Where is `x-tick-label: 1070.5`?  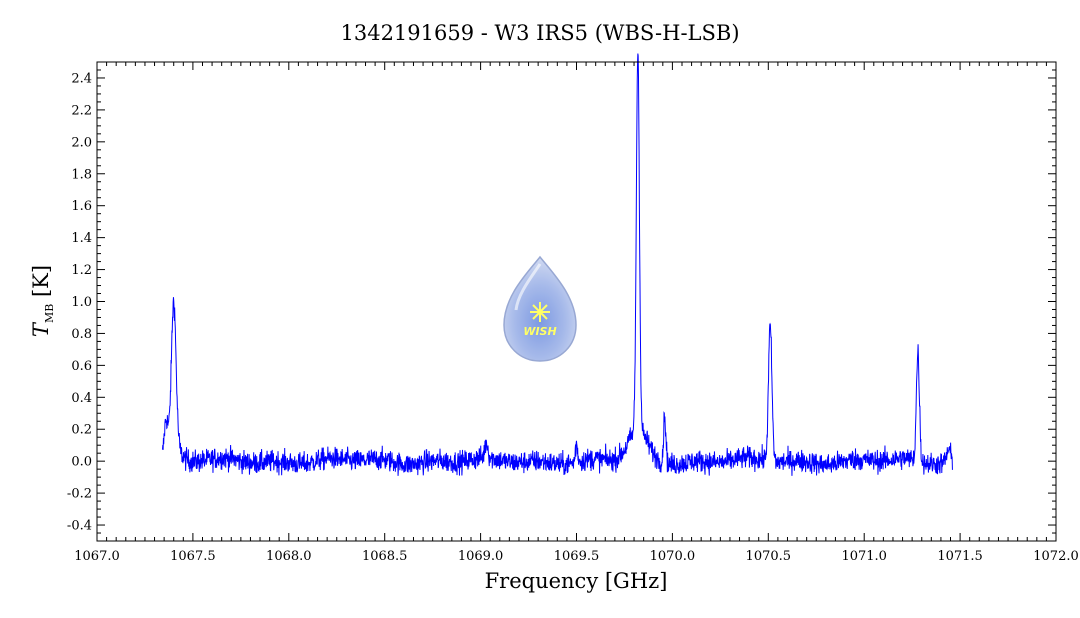 x-tick-label: 1070.5 is located at coordinates (769, 556).